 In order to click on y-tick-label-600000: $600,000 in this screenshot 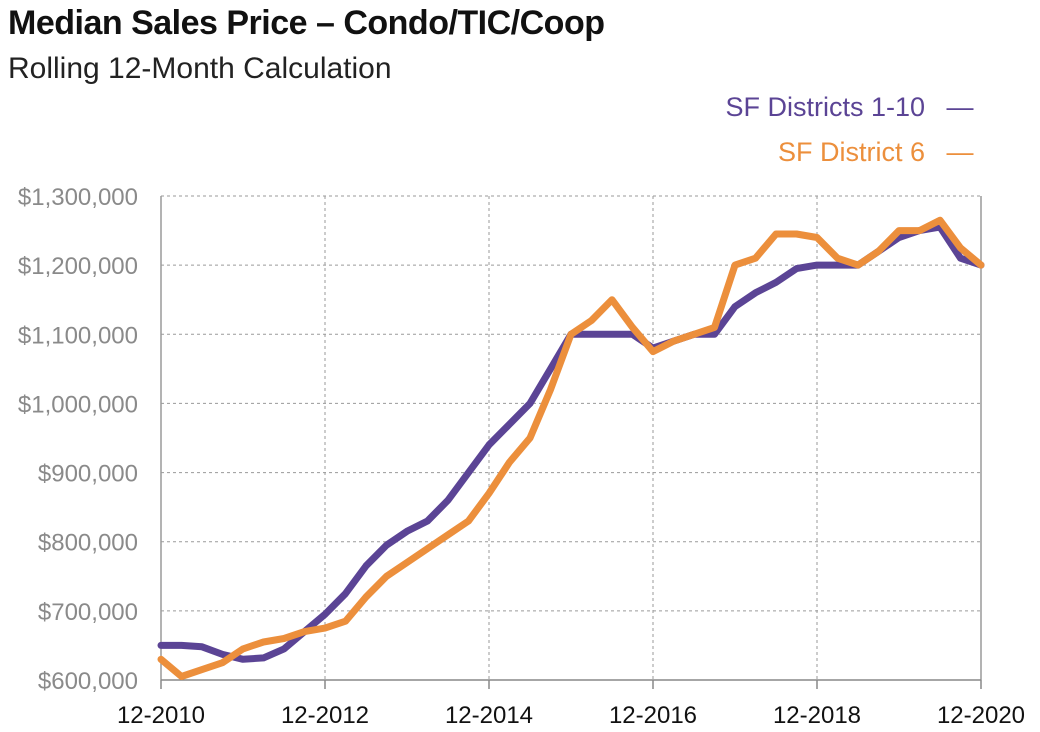, I will do `click(88, 681)`.